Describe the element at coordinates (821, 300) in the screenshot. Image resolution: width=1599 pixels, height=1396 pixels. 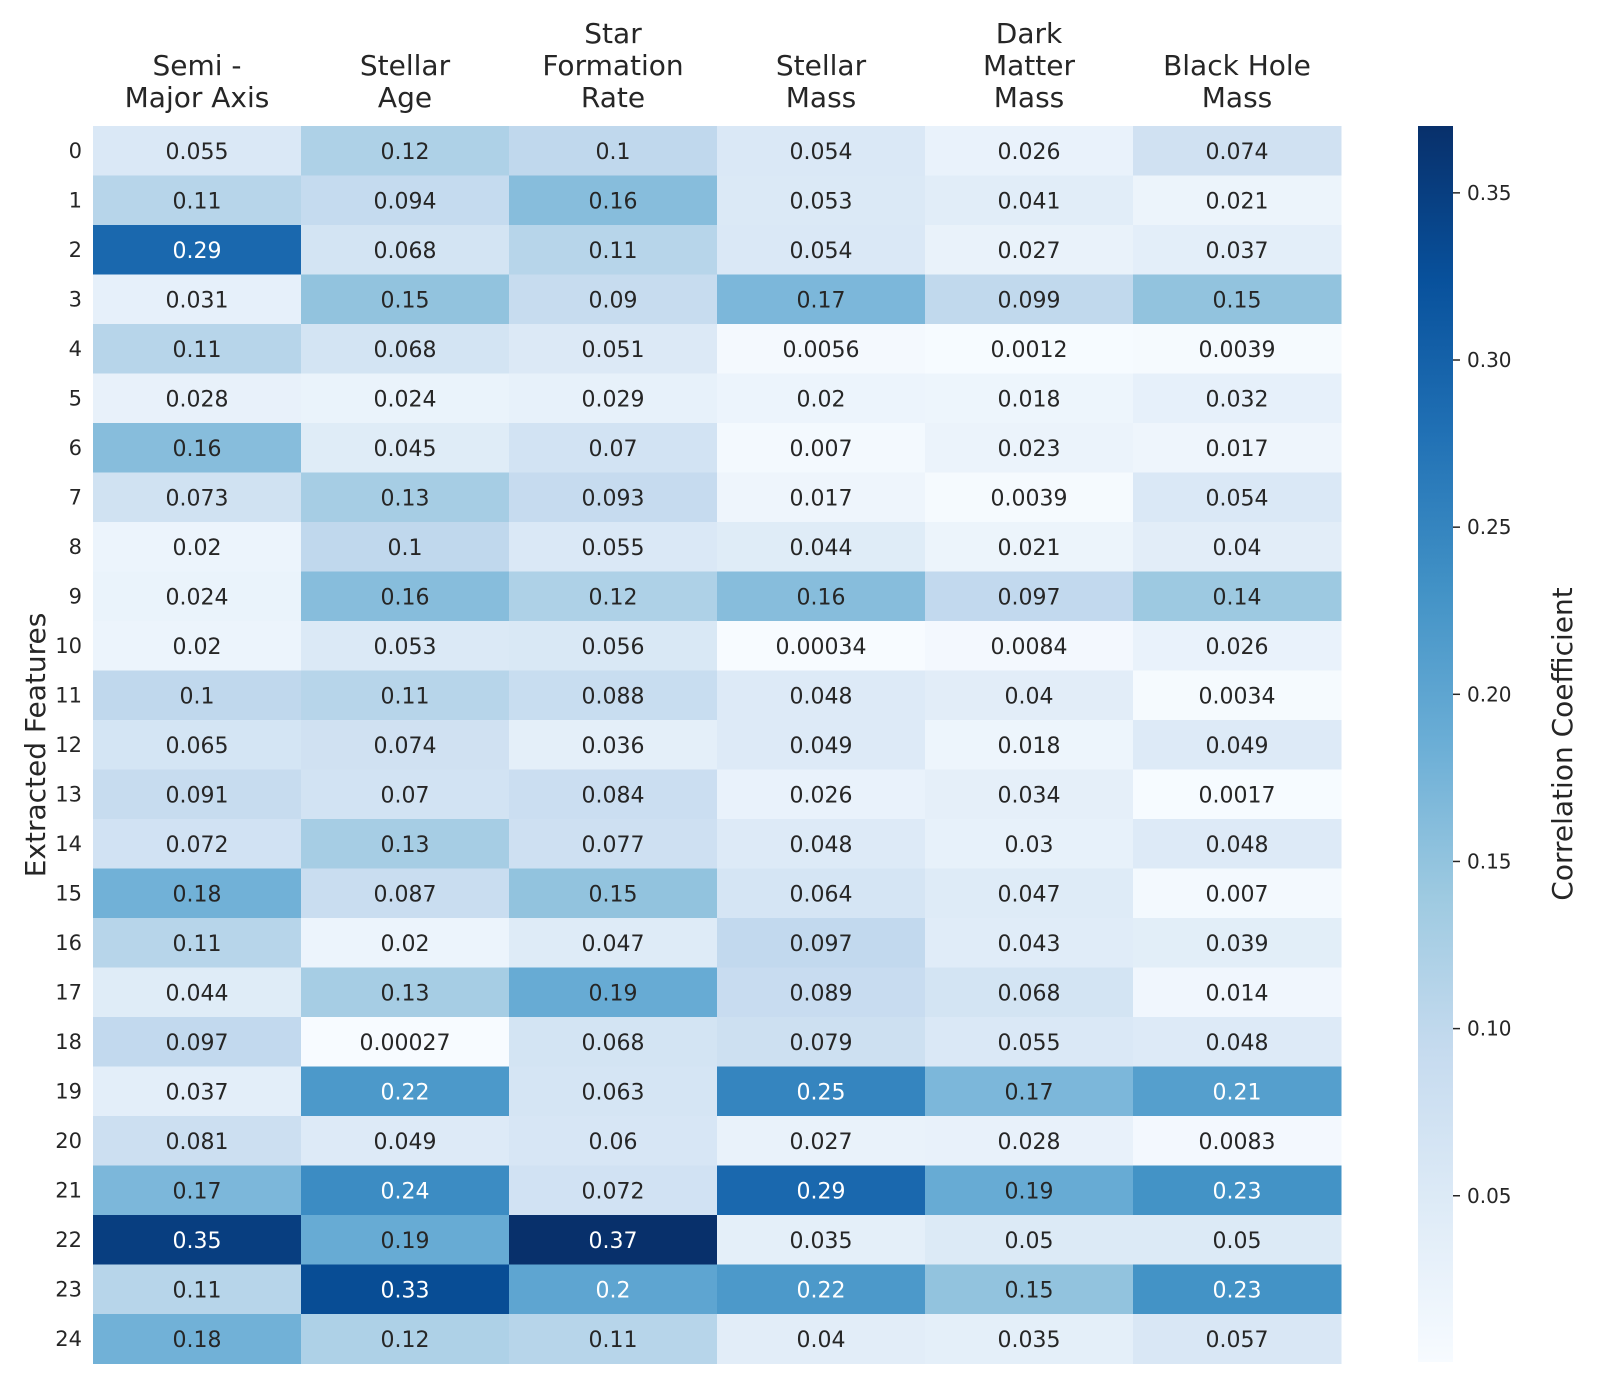
I see `cell-value-label: 0.17` at that location.